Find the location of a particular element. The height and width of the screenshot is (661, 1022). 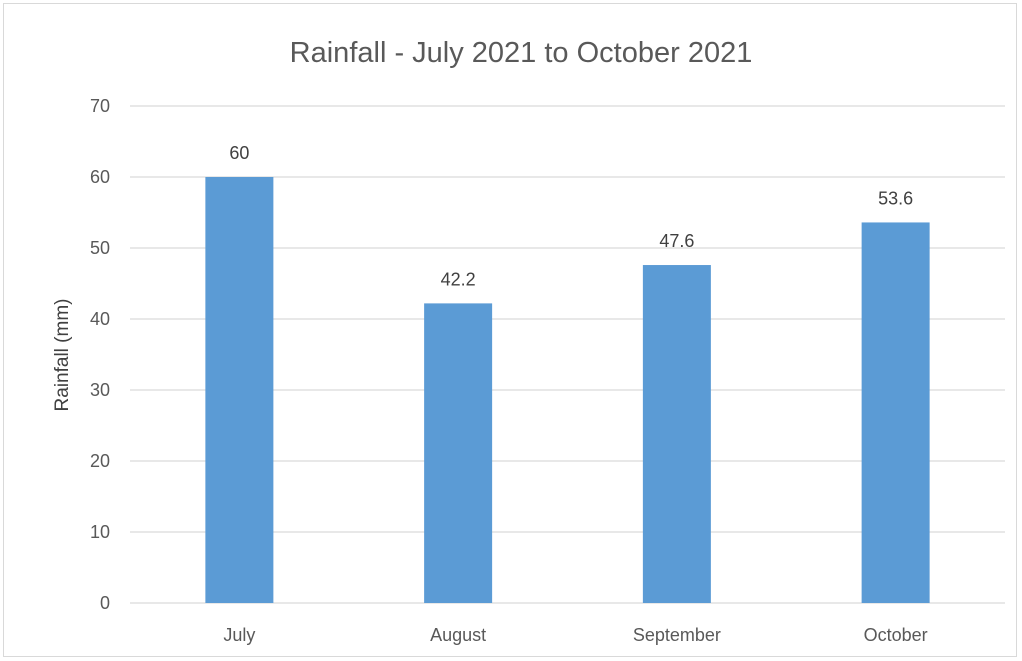

y-tick-label: 30 is located at coordinates (100, 390).